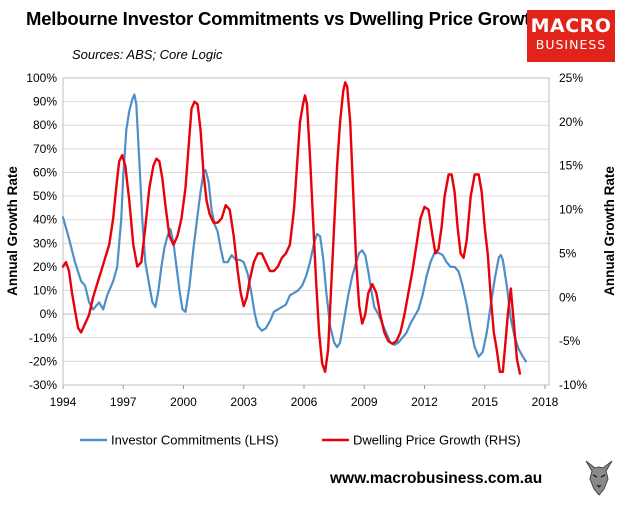 The image size is (629, 505). Describe the element at coordinates (599, 477) in the screenshot. I see `wolf-logo-icon` at that location.